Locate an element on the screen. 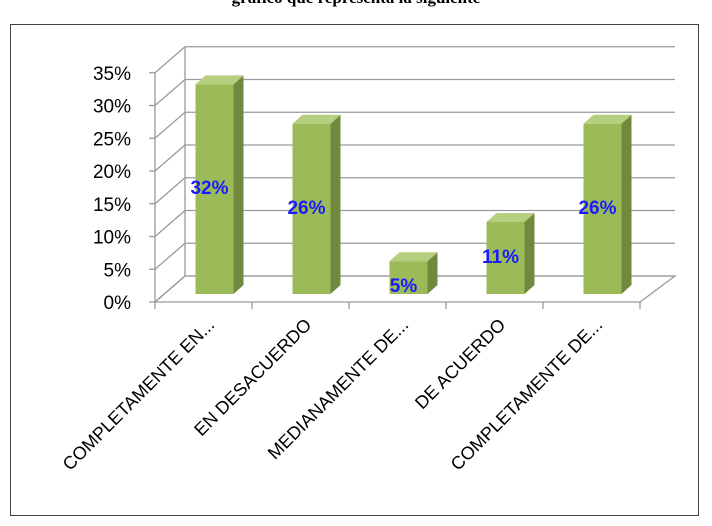  y-tick-label: 20% is located at coordinates (112, 172).